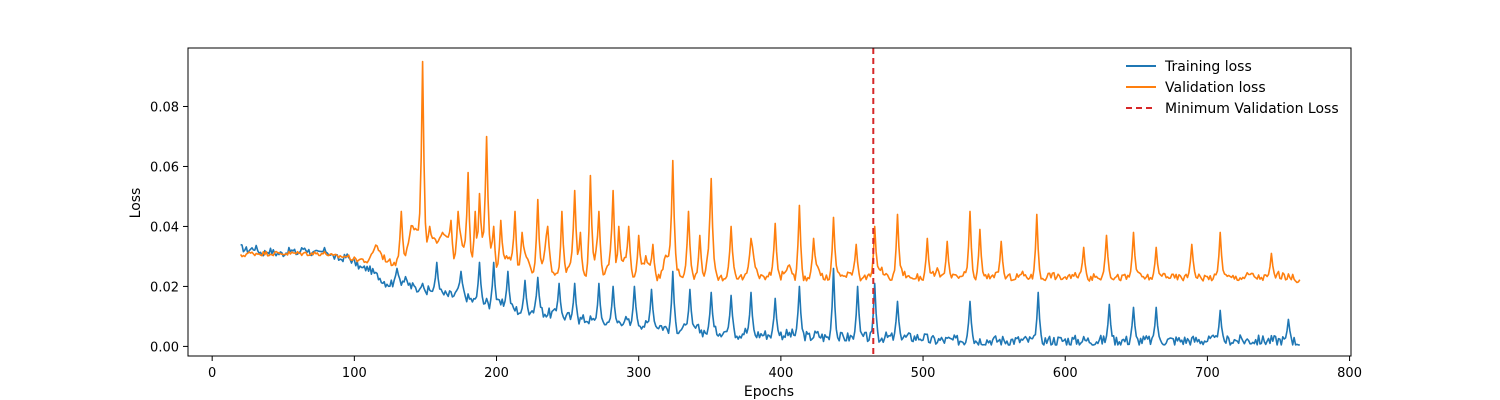 The height and width of the screenshot is (400, 1500). I want to click on y-axis-ticks: 0.00 0.02 0.04 0.06 0.08, so click(169, 227).